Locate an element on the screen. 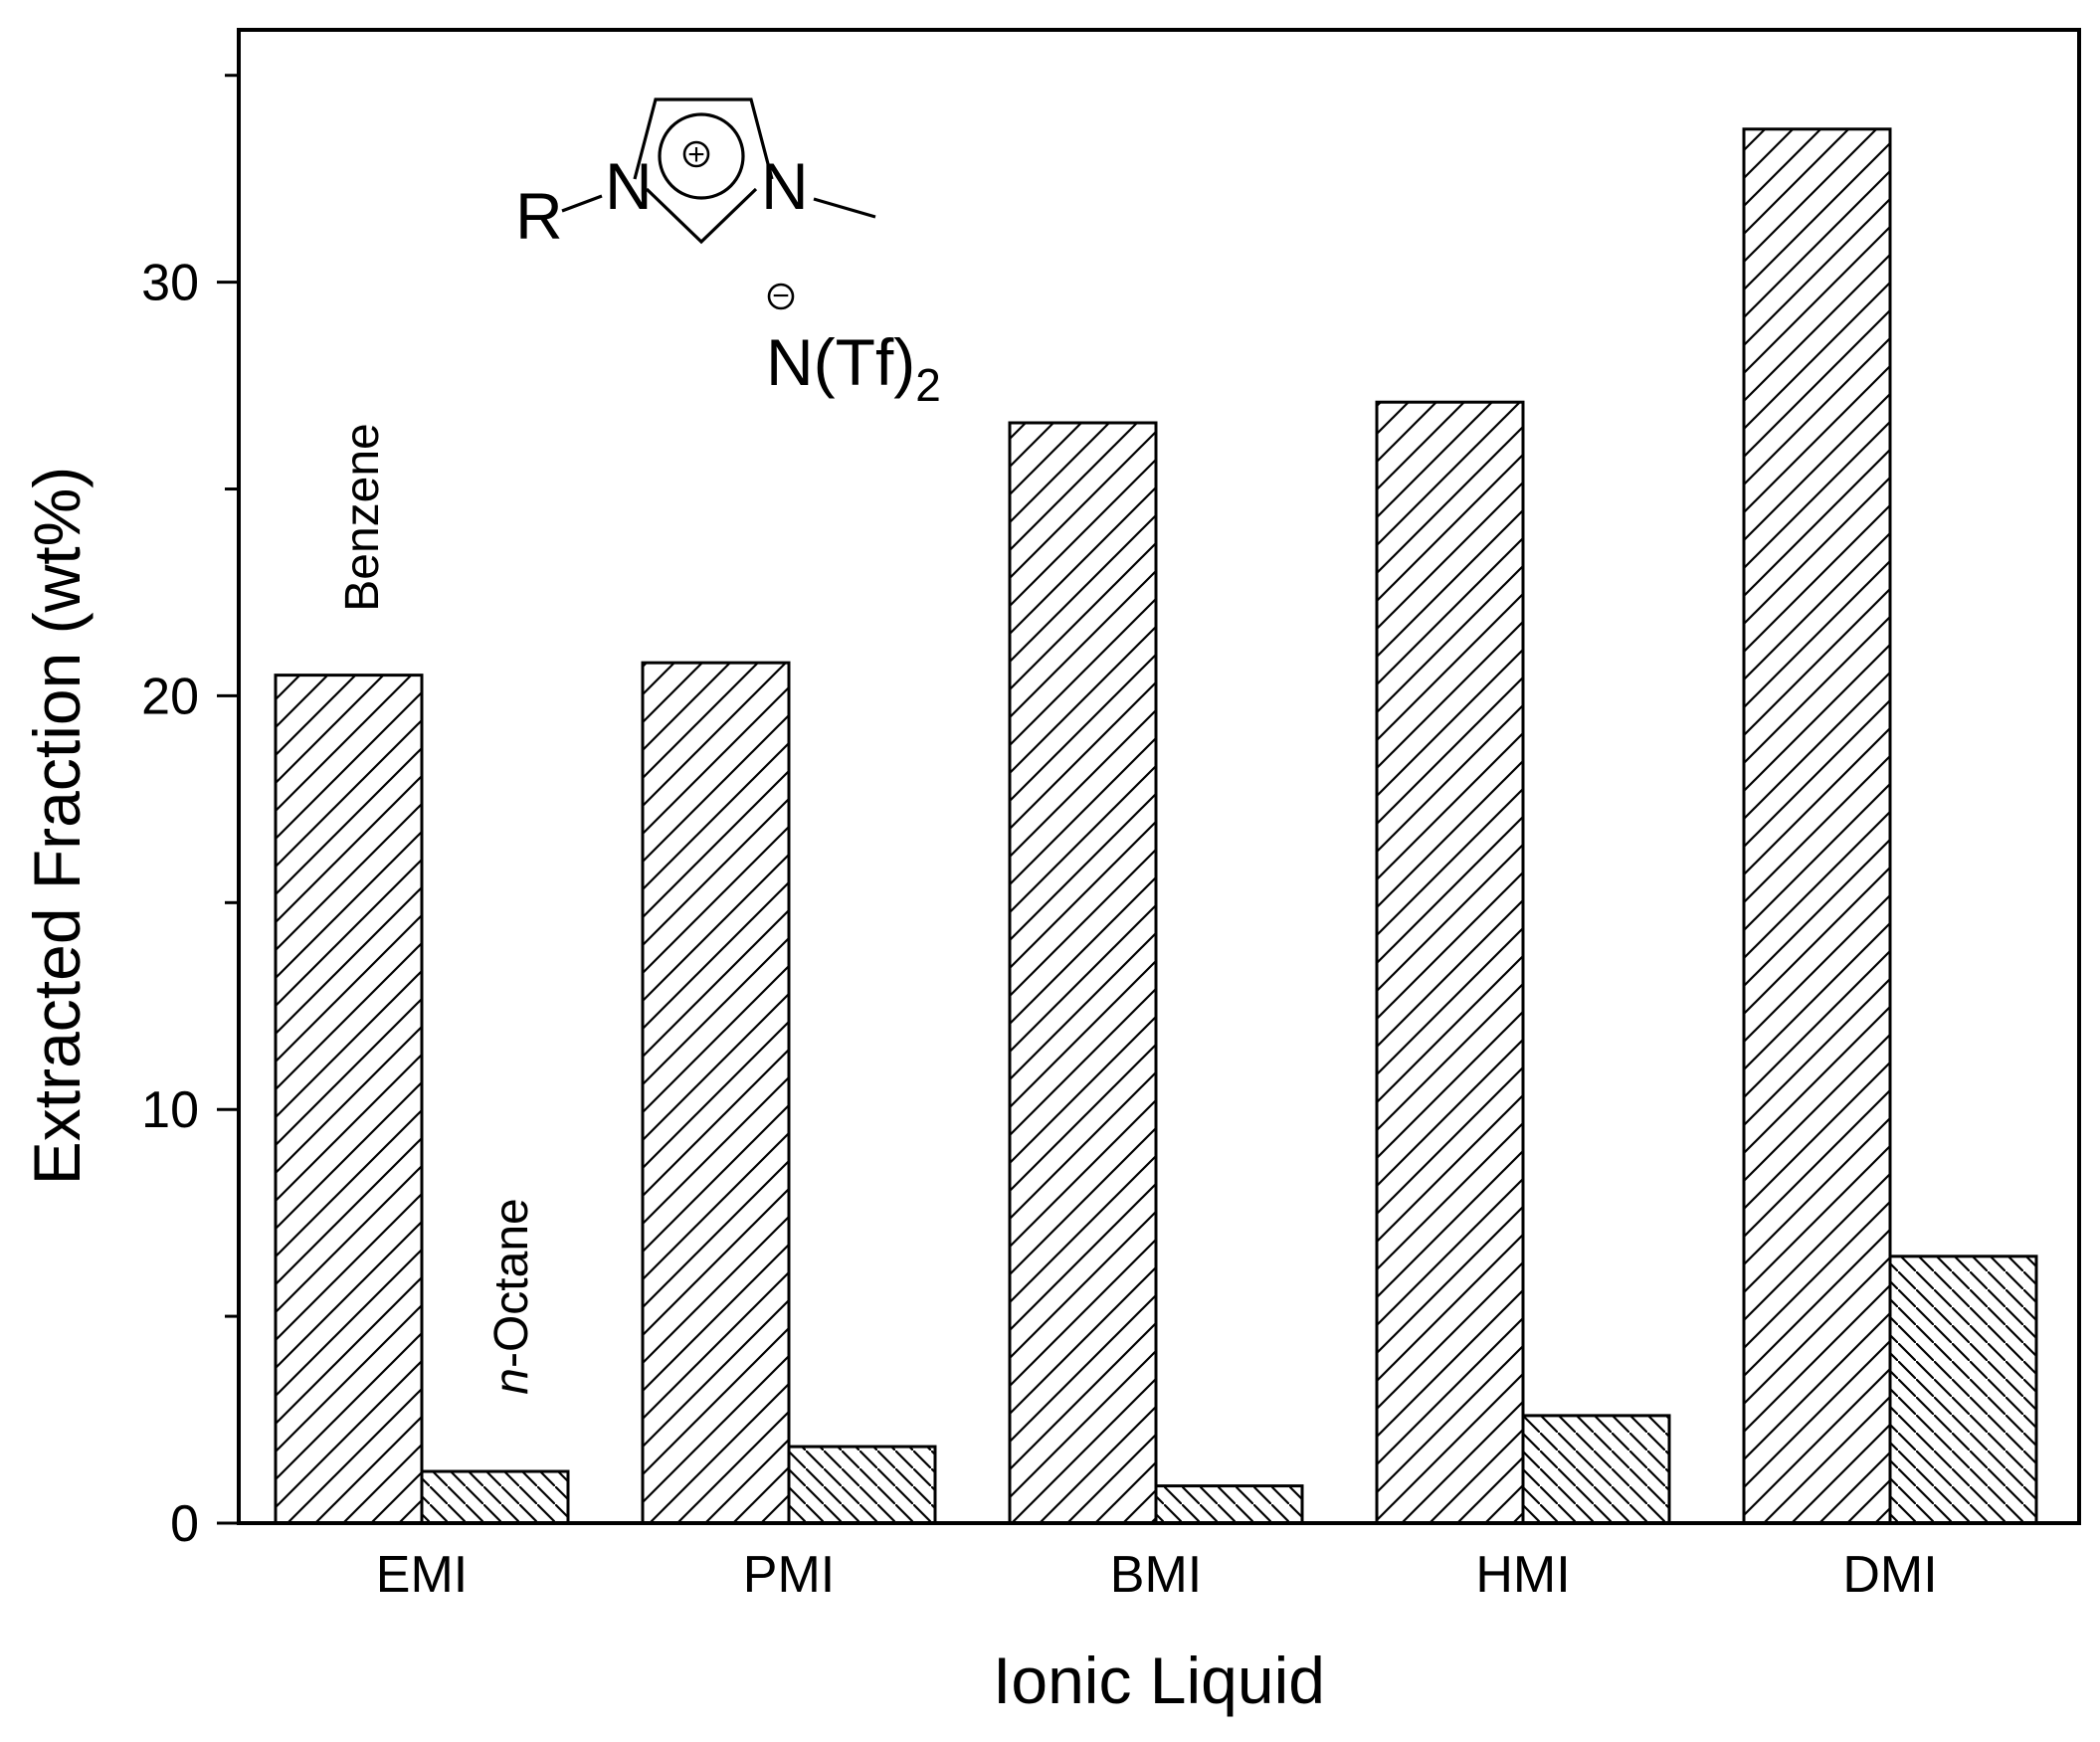  bar-benzene-dmi is located at coordinates (1817, 826).